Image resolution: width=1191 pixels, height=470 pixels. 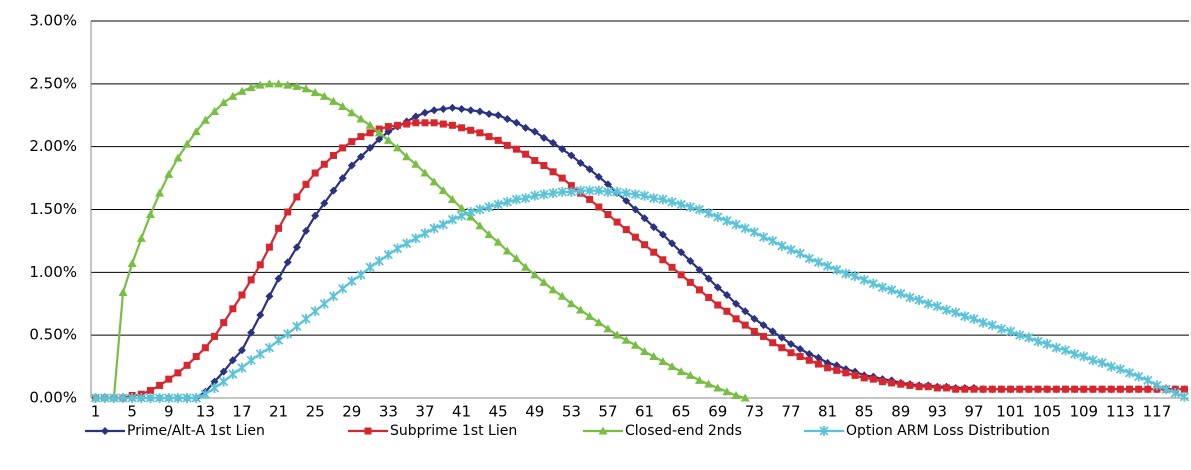 I want to click on x-tick-label: 89, so click(x=900, y=412).